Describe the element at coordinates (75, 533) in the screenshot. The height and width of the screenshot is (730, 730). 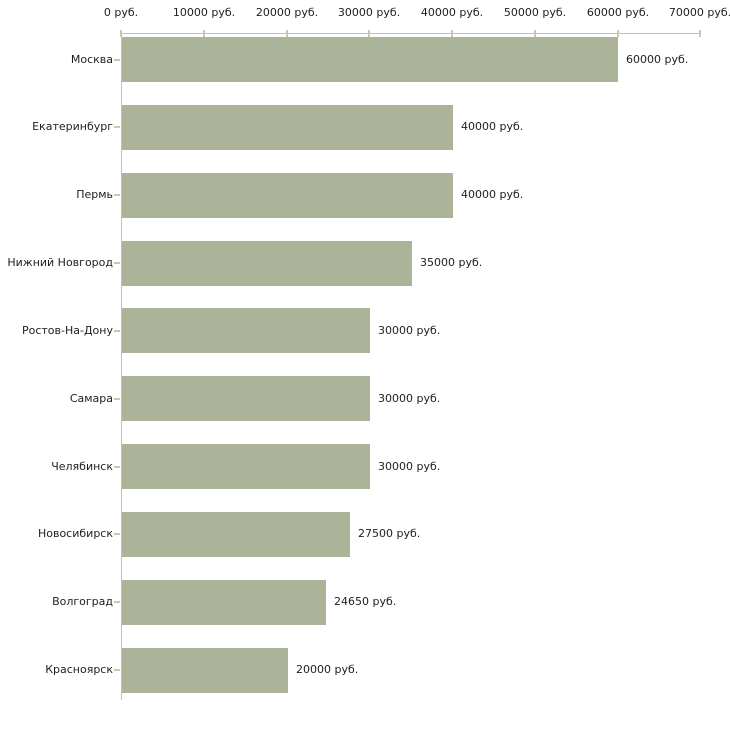
I see `category-label: Новосибирск` at that location.